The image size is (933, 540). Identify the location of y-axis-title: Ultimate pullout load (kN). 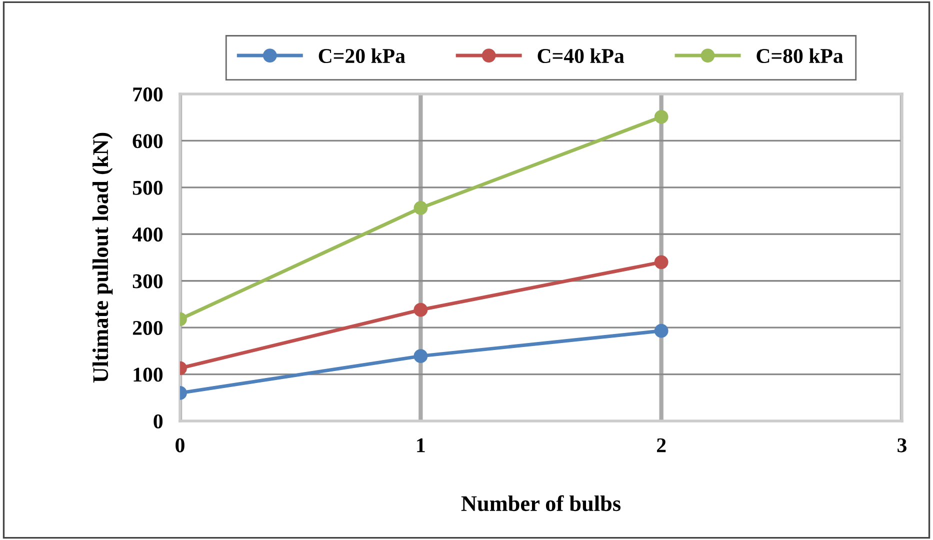
(102, 257).